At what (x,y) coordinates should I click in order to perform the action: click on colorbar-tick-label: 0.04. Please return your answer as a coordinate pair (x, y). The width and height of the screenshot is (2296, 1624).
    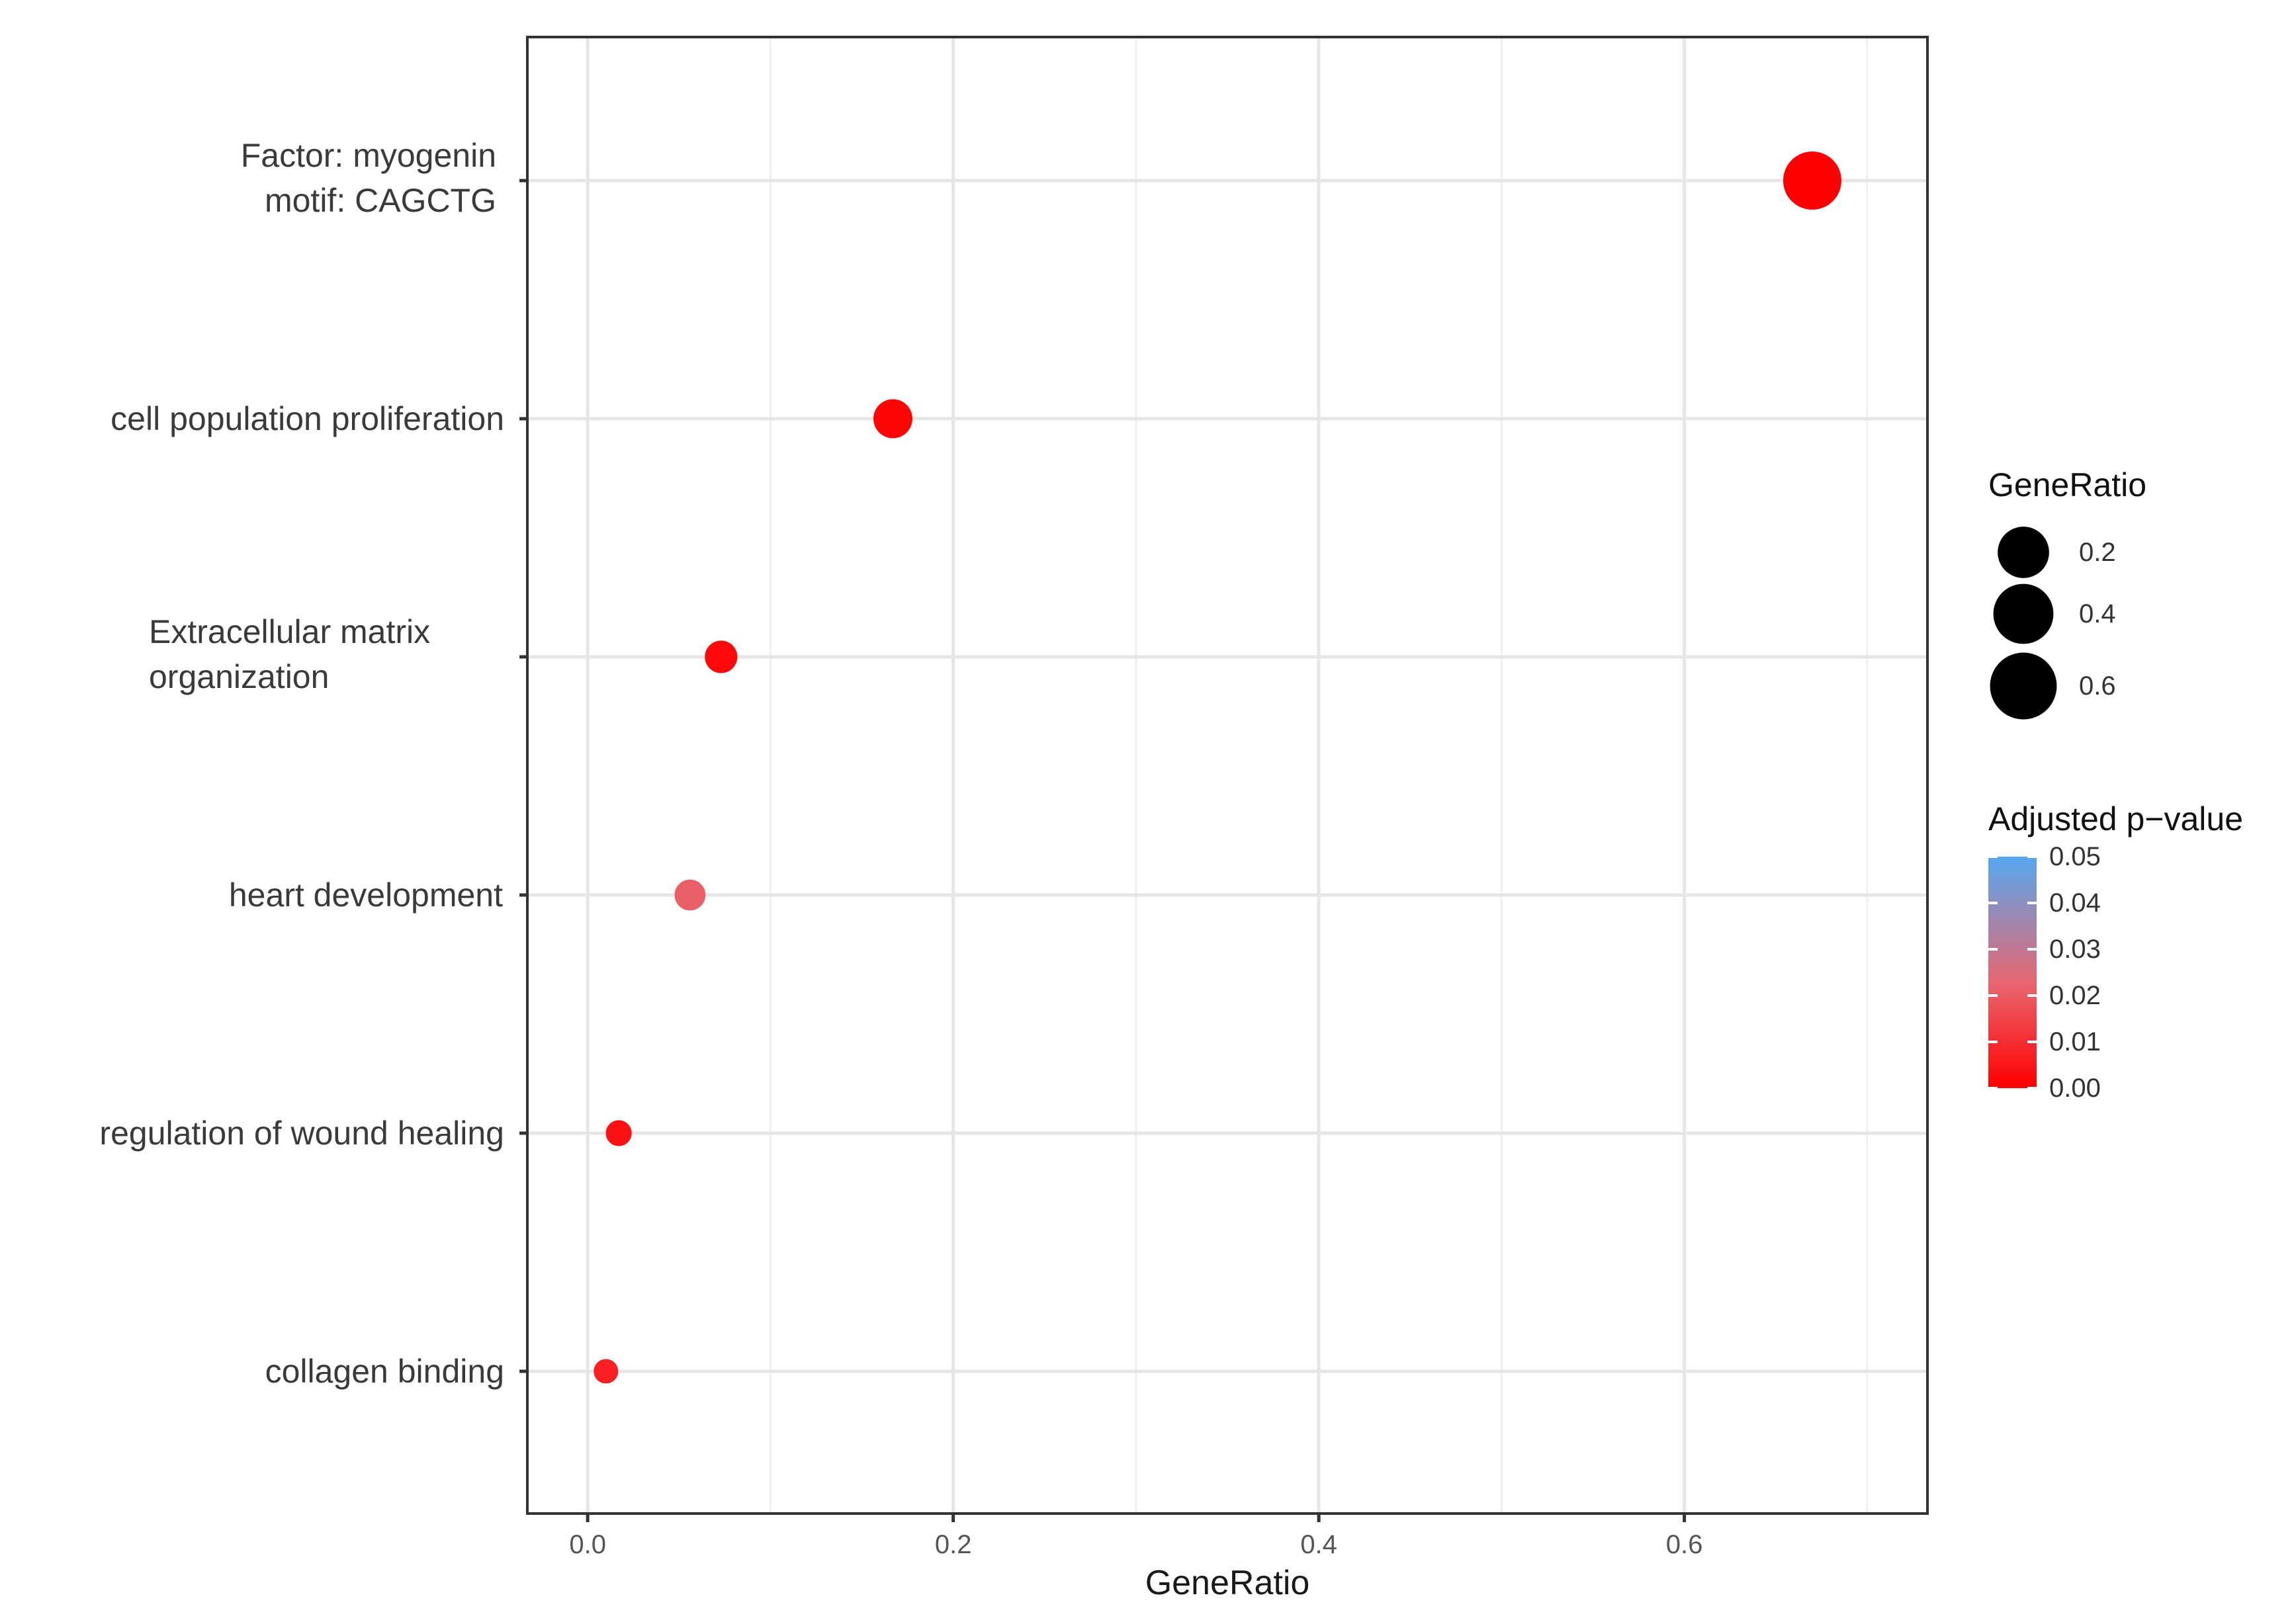
    Looking at the image, I should click on (2075, 903).